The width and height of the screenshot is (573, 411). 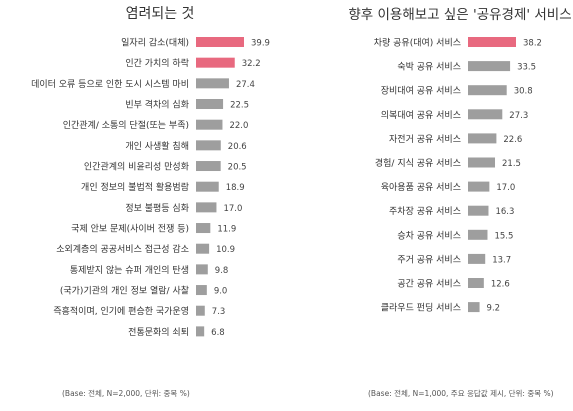 I want to click on left-category-label: 데이터 오류 등으로 인한 도시 시스템 마비, so click(x=110, y=84).